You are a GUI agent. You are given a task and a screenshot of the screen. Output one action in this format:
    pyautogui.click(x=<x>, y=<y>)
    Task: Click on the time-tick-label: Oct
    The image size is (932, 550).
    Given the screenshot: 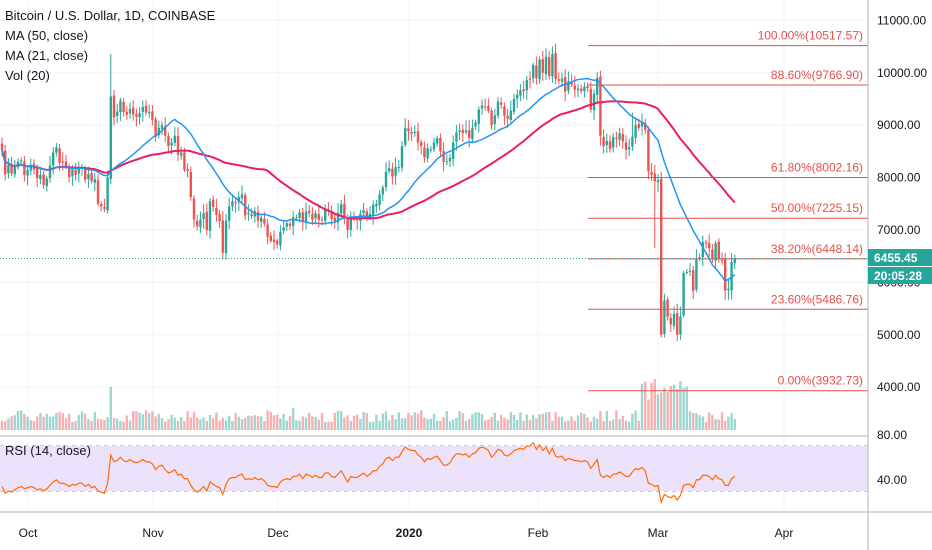 What is the action you would take?
    pyautogui.click(x=28, y=533)
    